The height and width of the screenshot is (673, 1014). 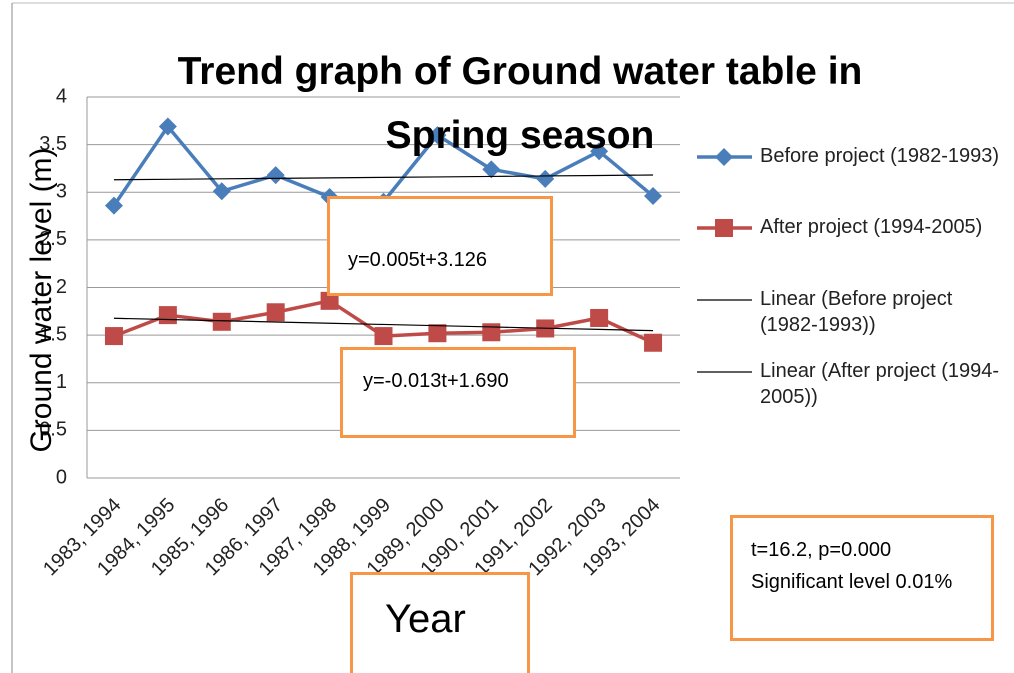 I want to click on y-tick-label: 1.5, so click(x=53, y=334).